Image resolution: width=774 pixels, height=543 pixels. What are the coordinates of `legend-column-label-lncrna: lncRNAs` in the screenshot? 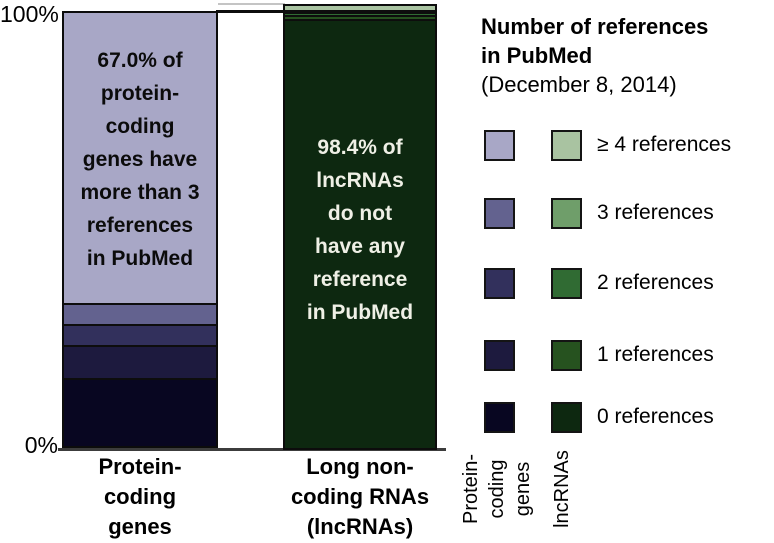 It's located at (562, 489).